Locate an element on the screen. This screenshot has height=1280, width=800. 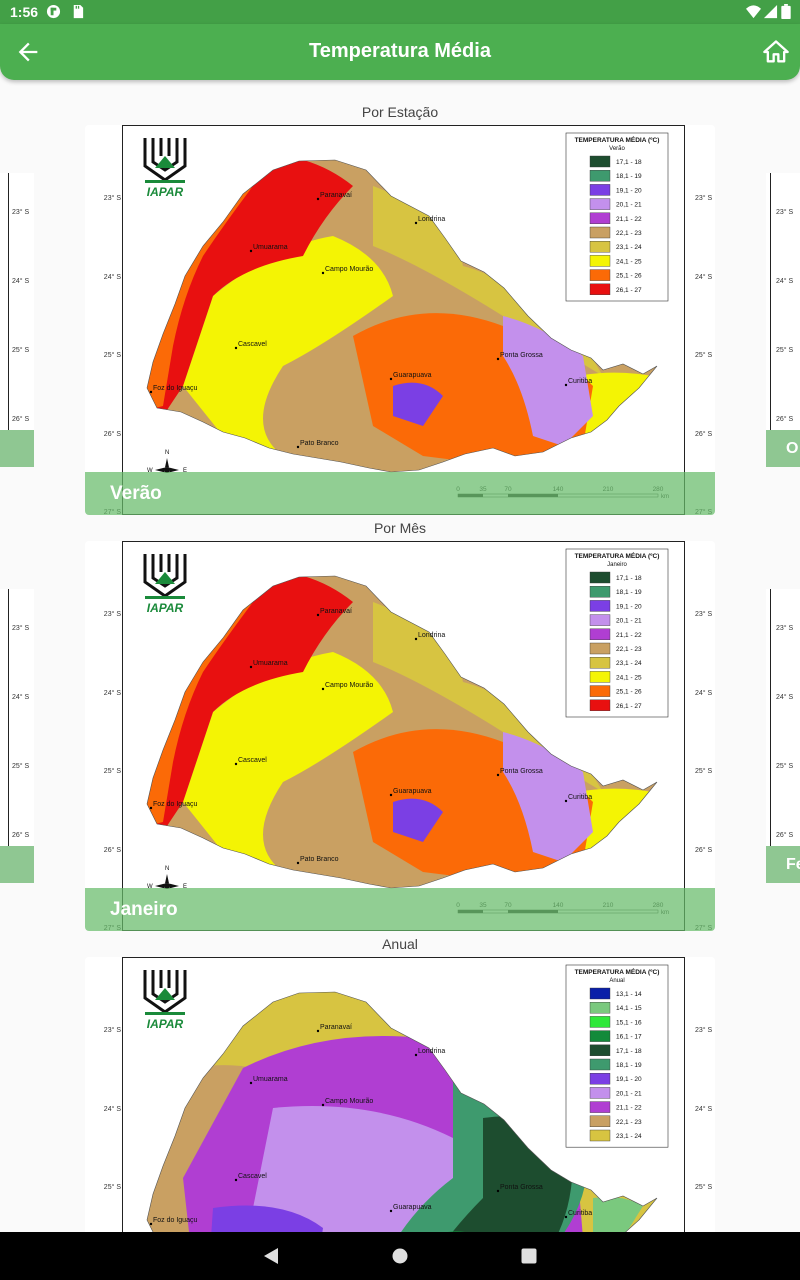
section-label: Por Estação is located at coordinates (400, 112).